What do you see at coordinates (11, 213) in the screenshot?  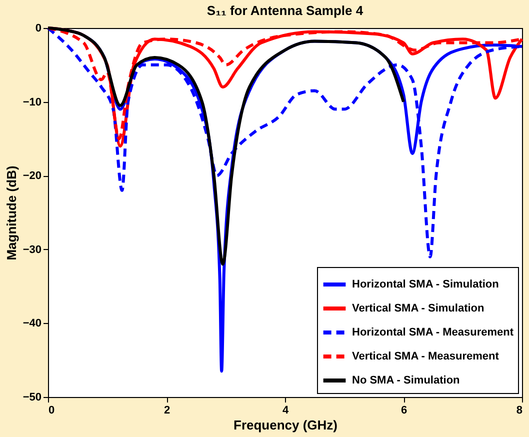 I see `y-axis-title: Magnitude (dB)` at bounding box center [11, 213].